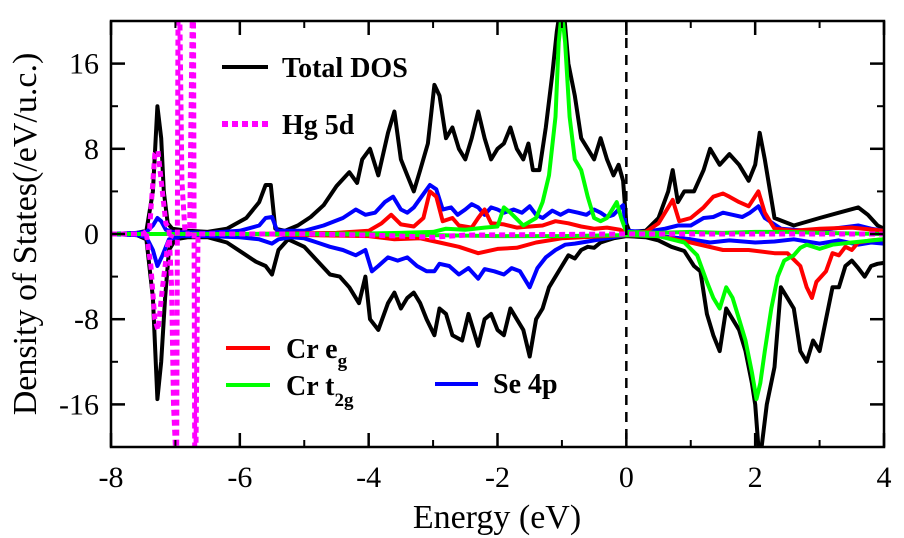  What do you see at coordinates (344, 400) in the screenshot?
I see `legend-label-cr-t2g-sub: 2g` at bounding box center [344, 400].